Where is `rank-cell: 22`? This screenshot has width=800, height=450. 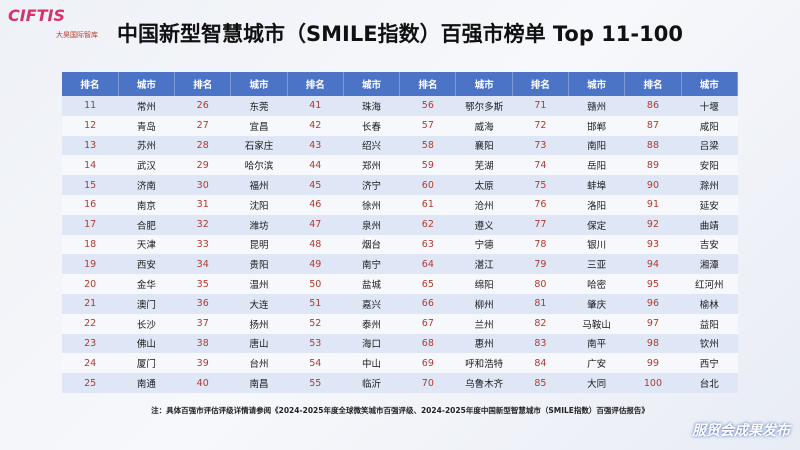
rank-cell: 22 is located at coordinates (90, 323).